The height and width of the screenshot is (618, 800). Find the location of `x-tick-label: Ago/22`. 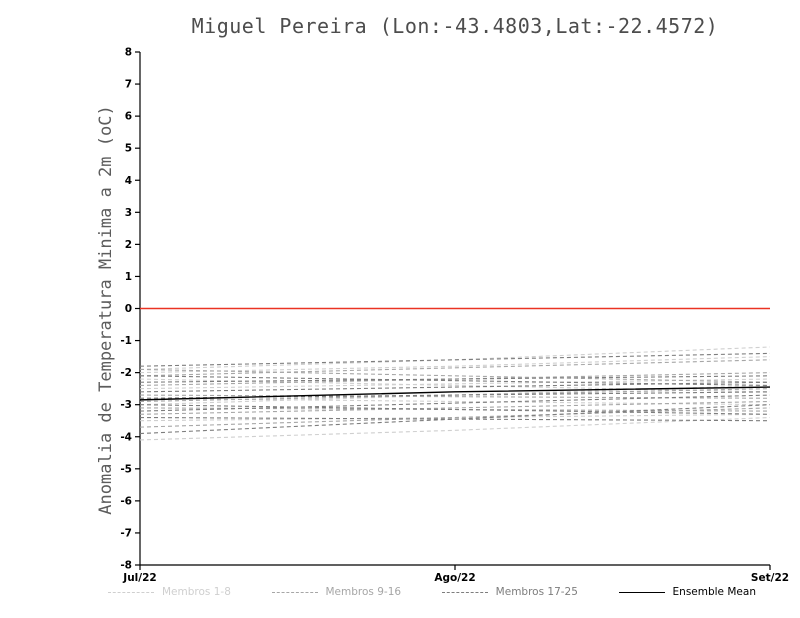

x-tick-label: Ago/22 is located at coordinates (454, 578).